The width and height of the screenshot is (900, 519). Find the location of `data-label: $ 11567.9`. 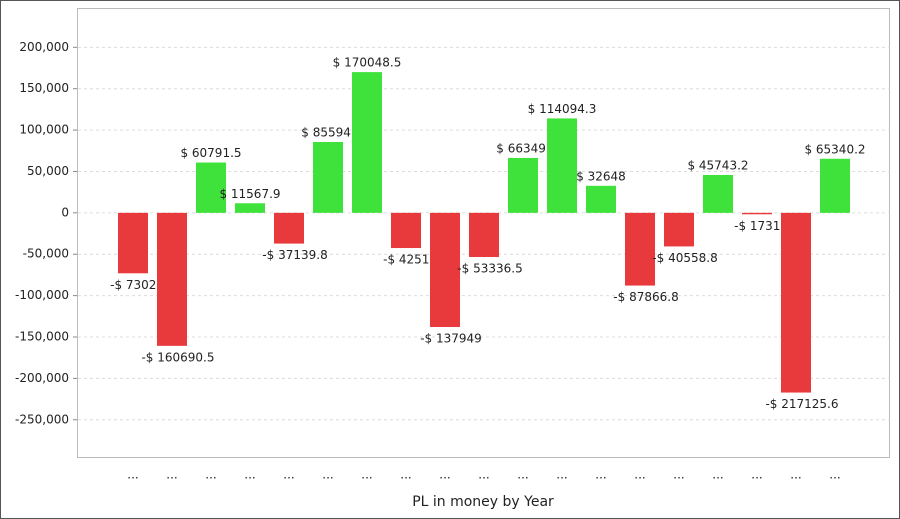

data-label: $ 11567.9 is located at coordinates (249, 194).